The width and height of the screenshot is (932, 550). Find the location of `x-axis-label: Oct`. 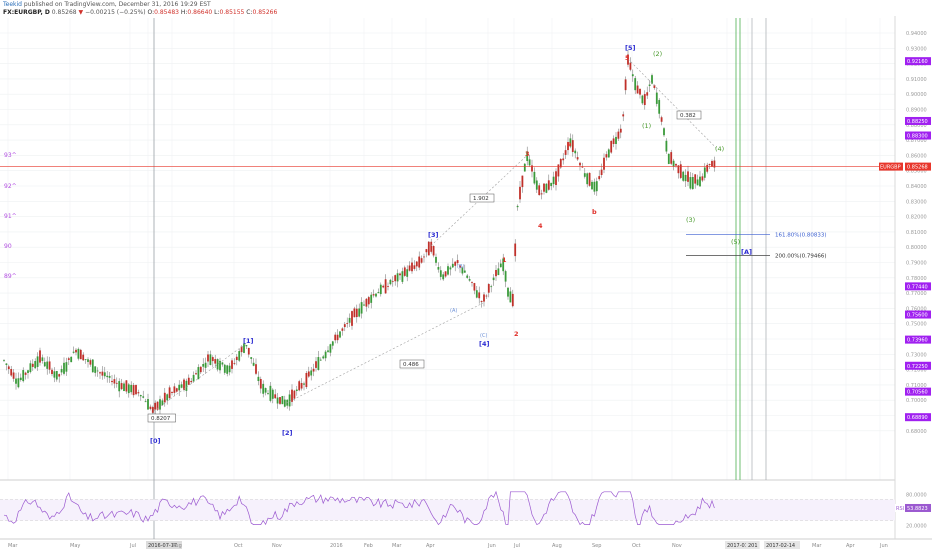

x-axis-label: Oct is located at coordinates (636, 546).